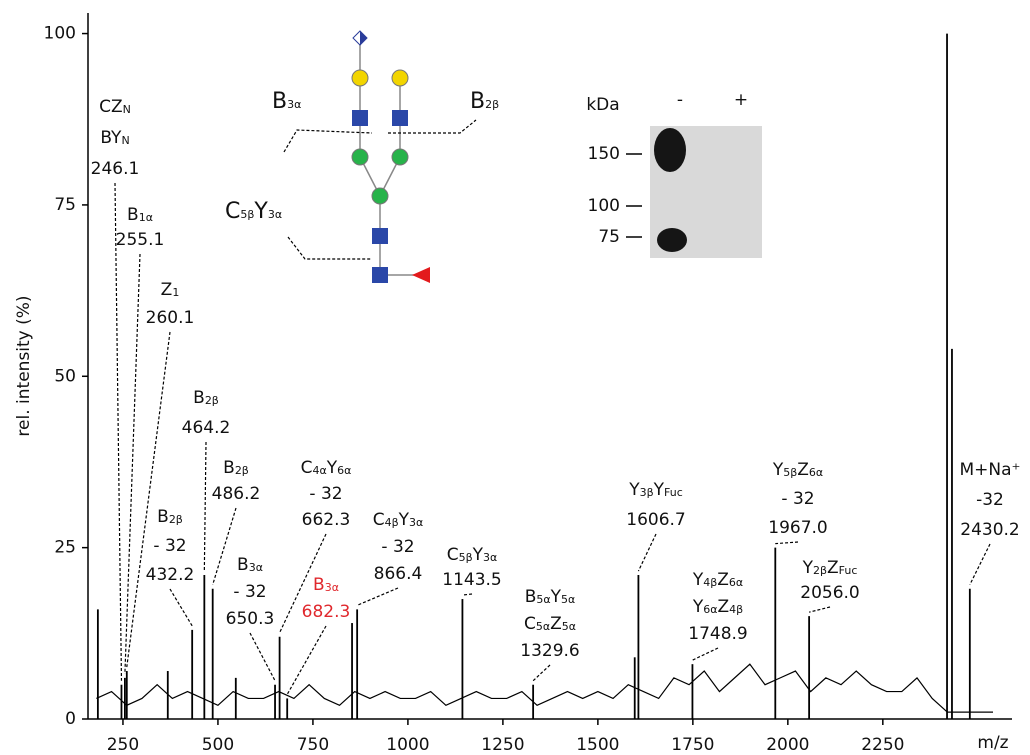  I want to click on subscript: 4α, so click(319, 470).